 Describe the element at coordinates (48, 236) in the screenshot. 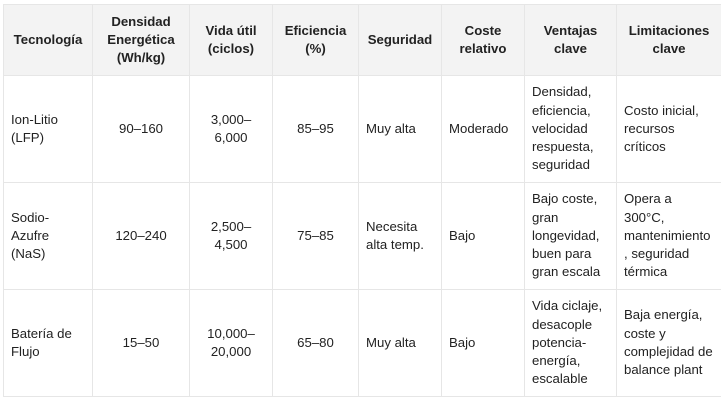

I see `cell-technology: Sodio-Azufre (NaS)` at that location.